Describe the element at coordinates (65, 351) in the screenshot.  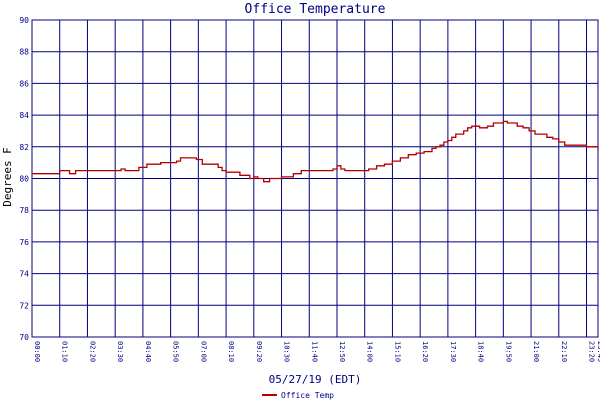
I see `x-tick-label: 01:10` at that location.